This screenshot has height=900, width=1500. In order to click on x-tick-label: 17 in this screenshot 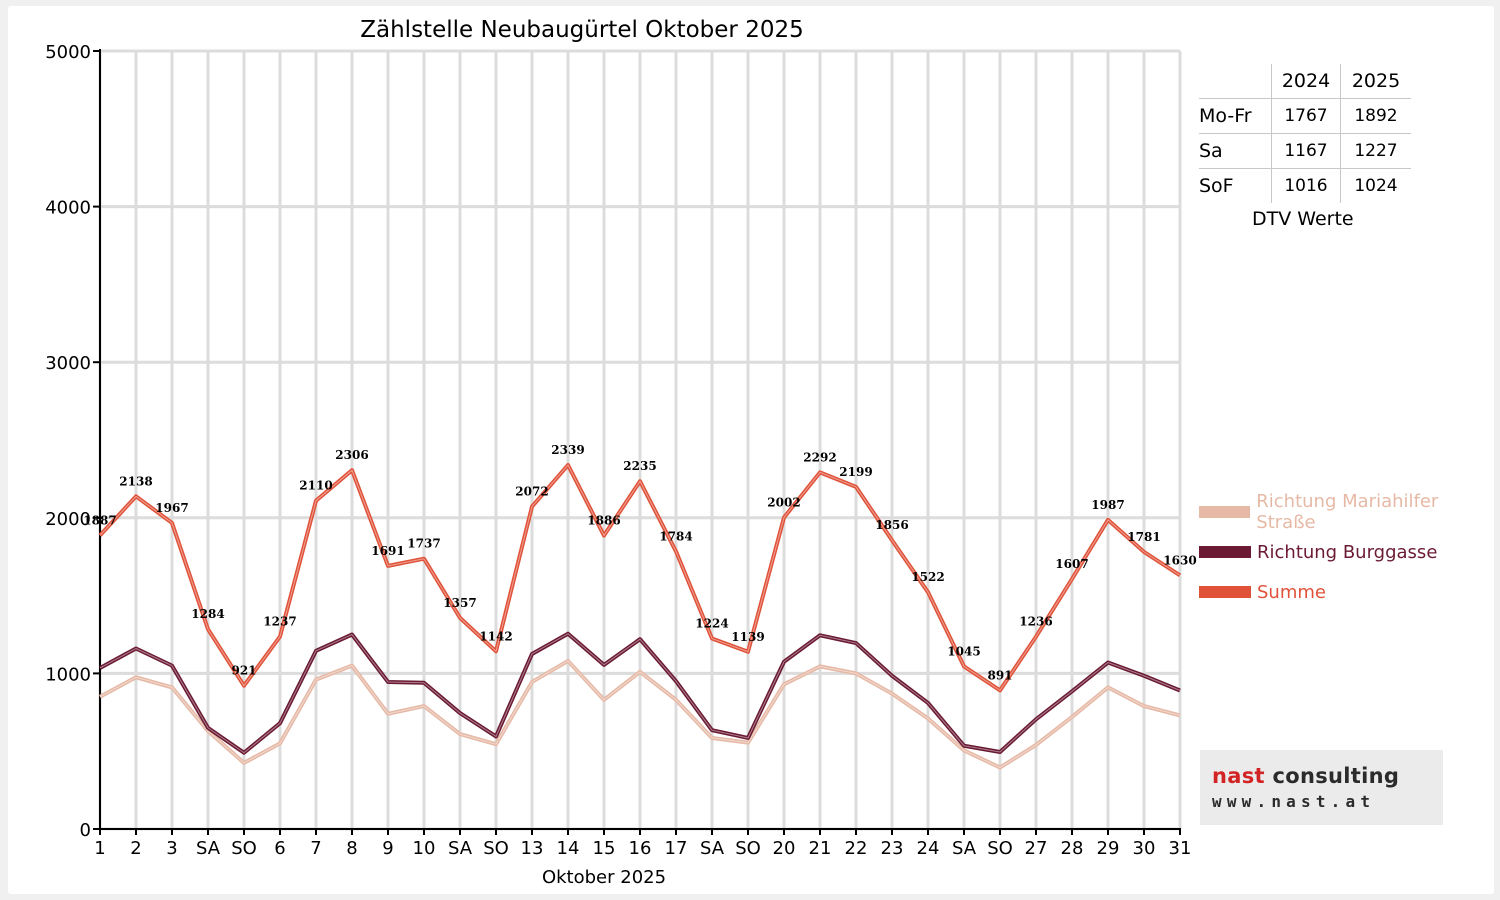, I will do `click(676, 848)`.